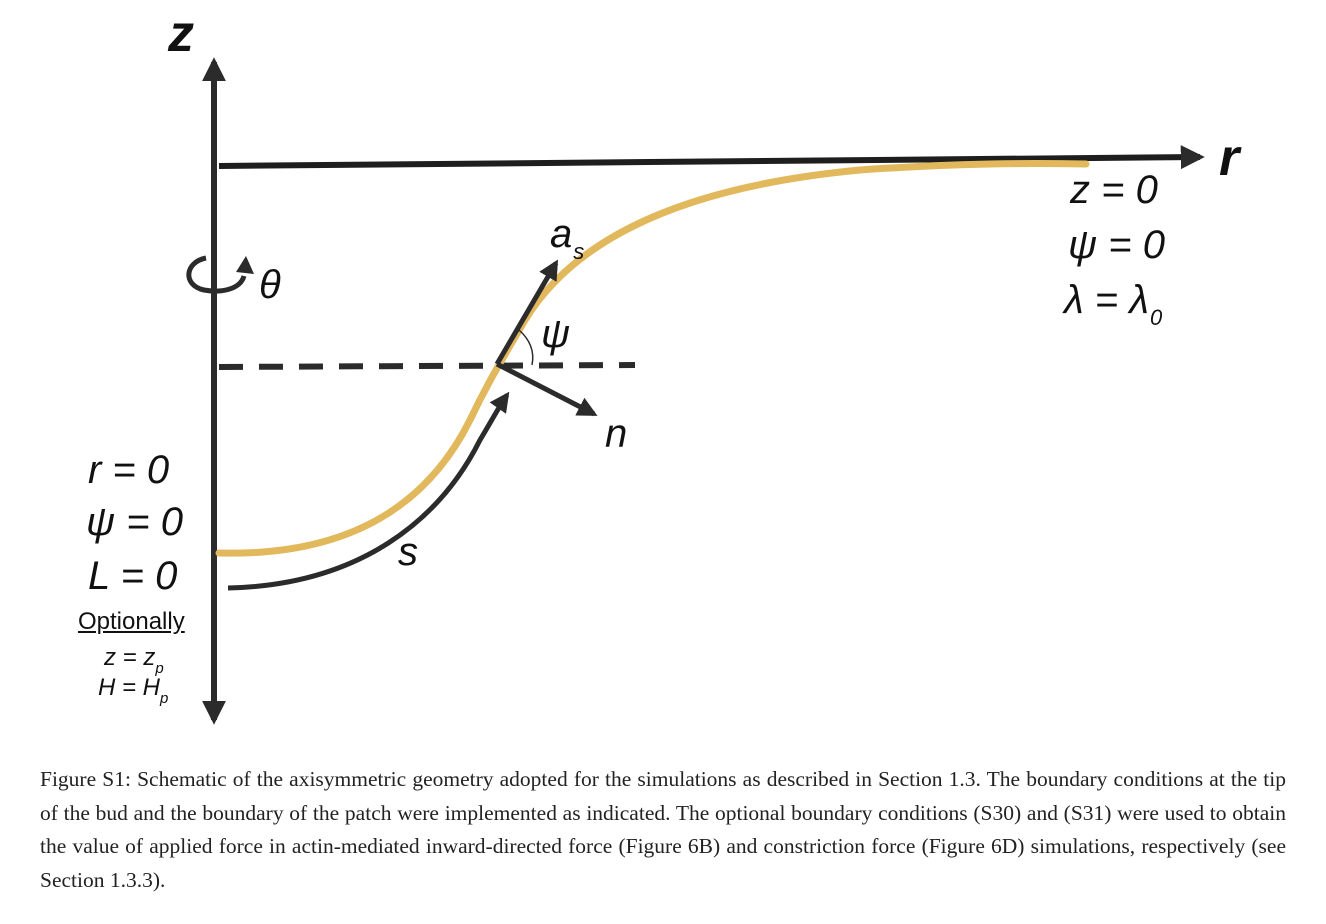 This screenshot has height=924, width=1326. I want to click on rotation-arrow-icon, so click(216, 274).